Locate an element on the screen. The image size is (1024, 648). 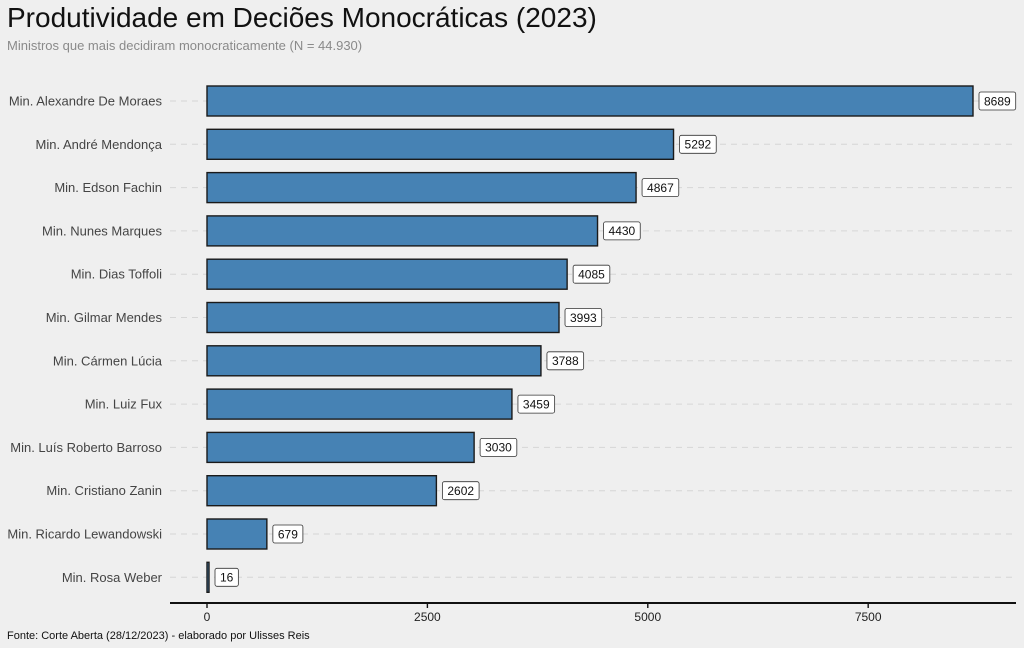
value-label: 4867 is located at coordinates (660, 188).